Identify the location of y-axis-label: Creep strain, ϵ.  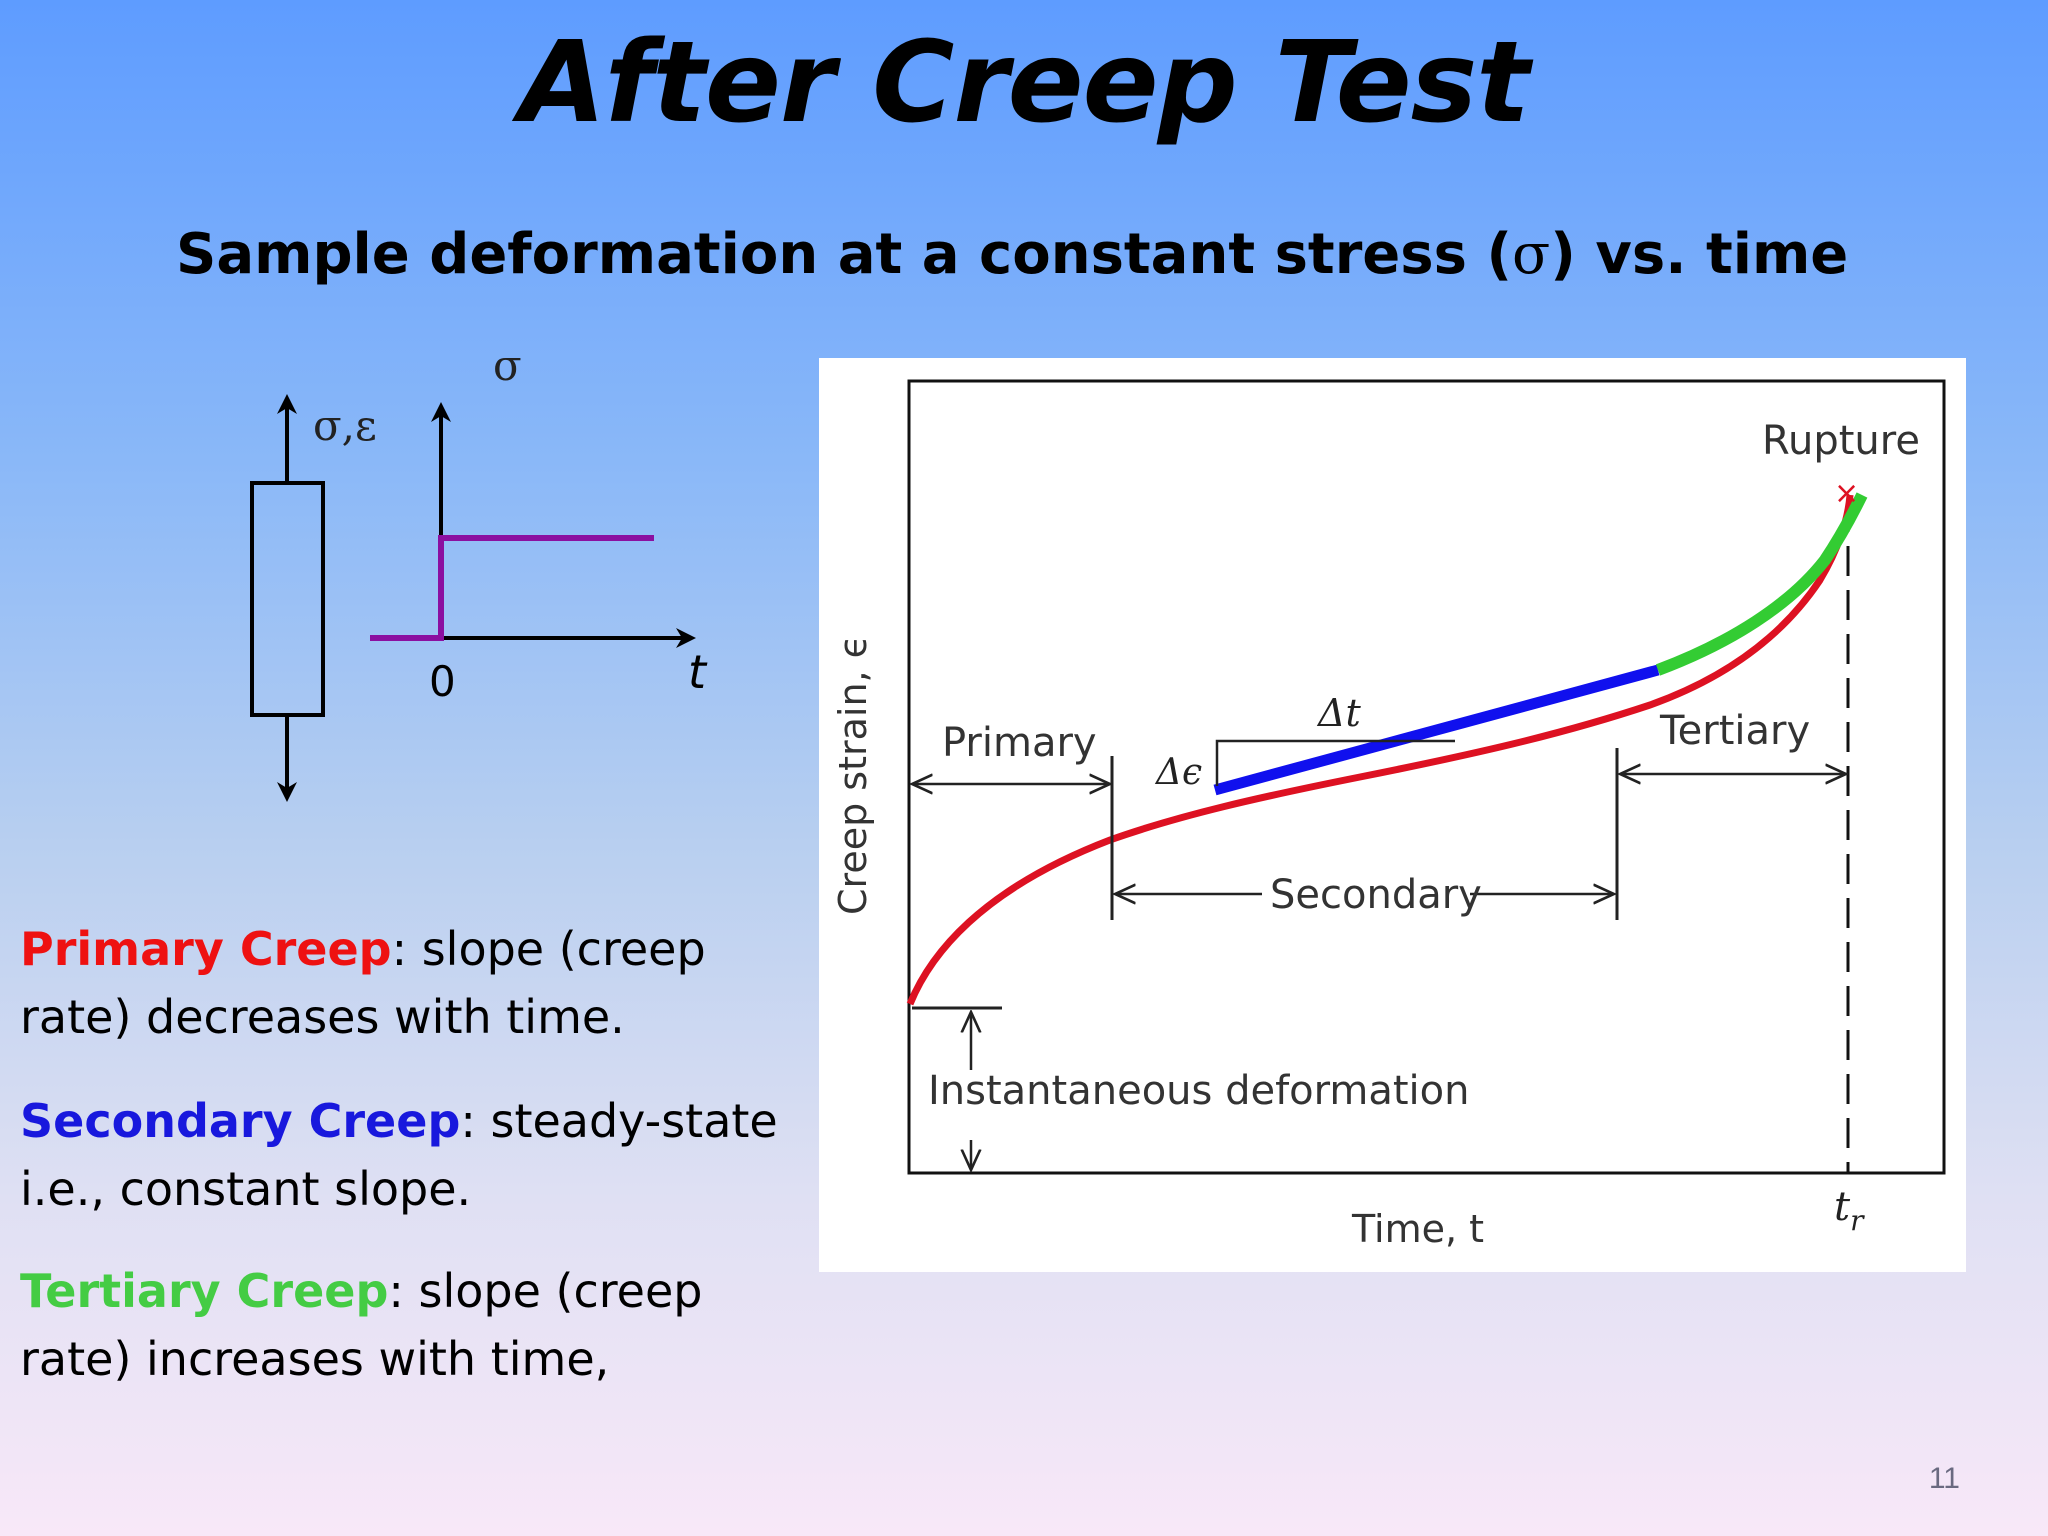
(853, 775).